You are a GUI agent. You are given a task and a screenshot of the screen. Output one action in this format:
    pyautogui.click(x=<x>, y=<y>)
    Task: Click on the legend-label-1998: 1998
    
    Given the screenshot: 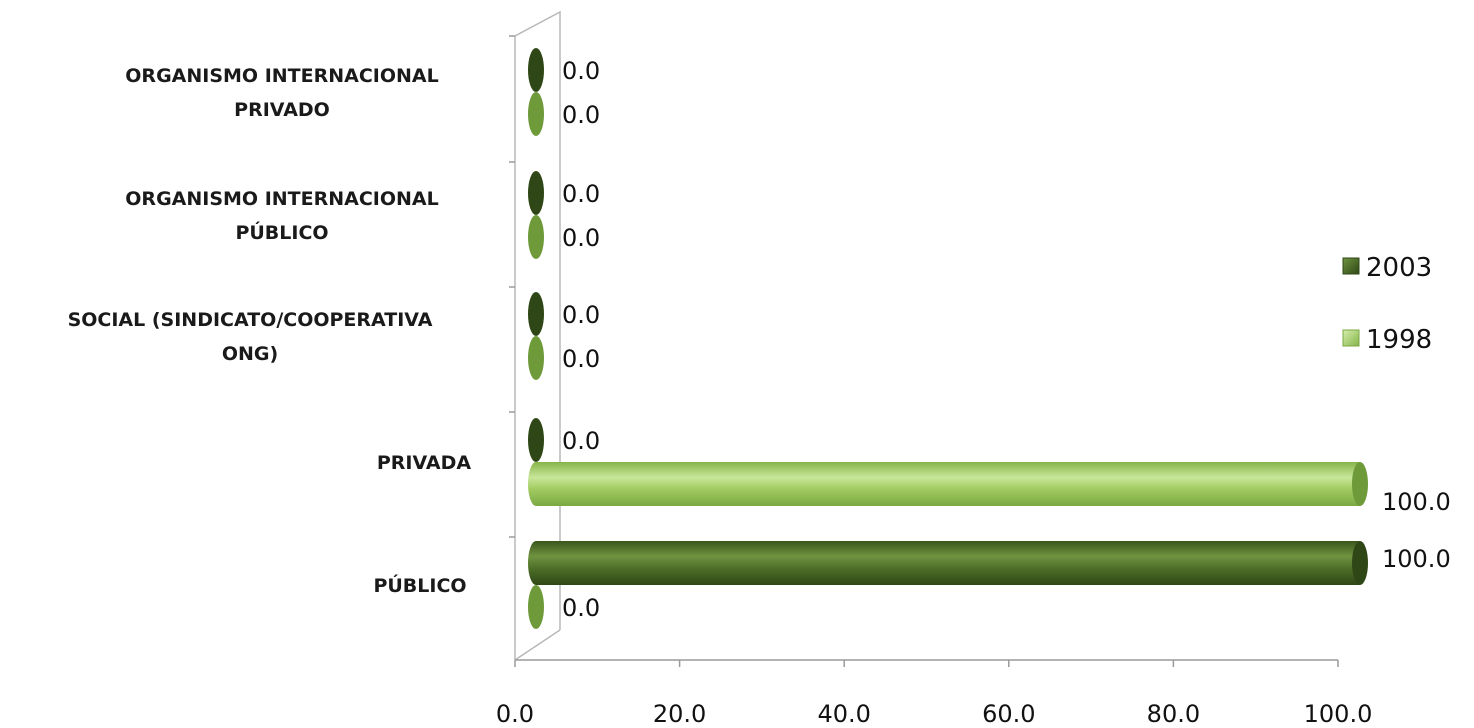 What is the action you would take?
    pyautogui.click(x=1399, y=340)
    